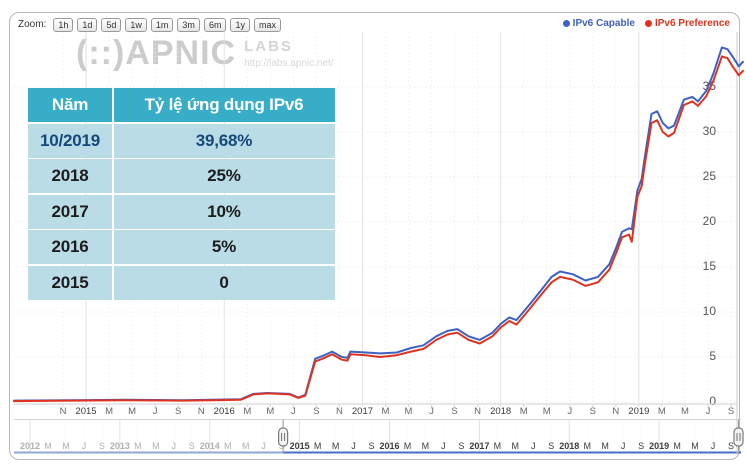 The width and height of the screenshot is (746, 466). I want to click on zoom-button-3m: 3m, so click(188, 25).